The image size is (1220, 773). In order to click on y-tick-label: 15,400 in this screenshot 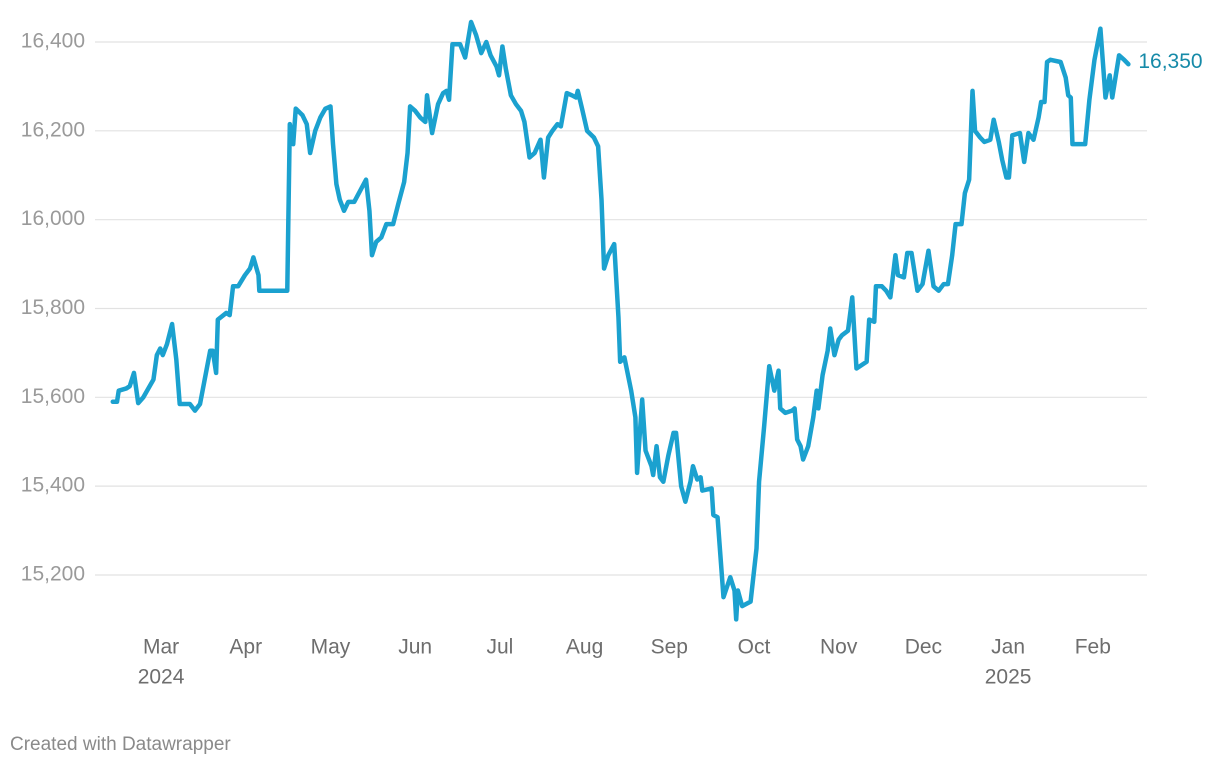, I will do `click(53, 485)`.